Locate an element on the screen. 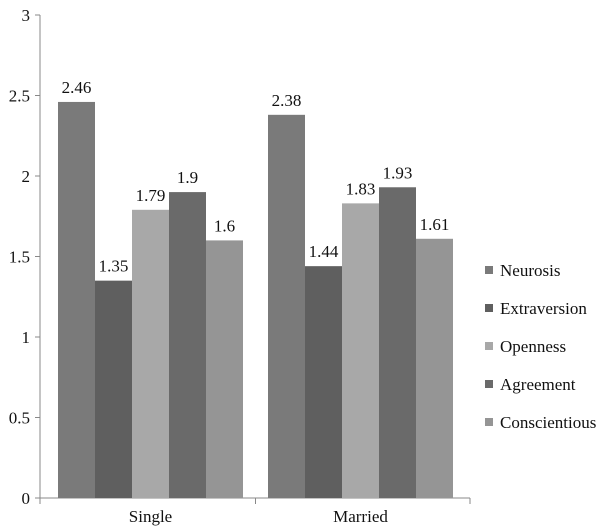 The image size is (616, 532). y-tick-label: 3 is located at coordinates (26, 15).